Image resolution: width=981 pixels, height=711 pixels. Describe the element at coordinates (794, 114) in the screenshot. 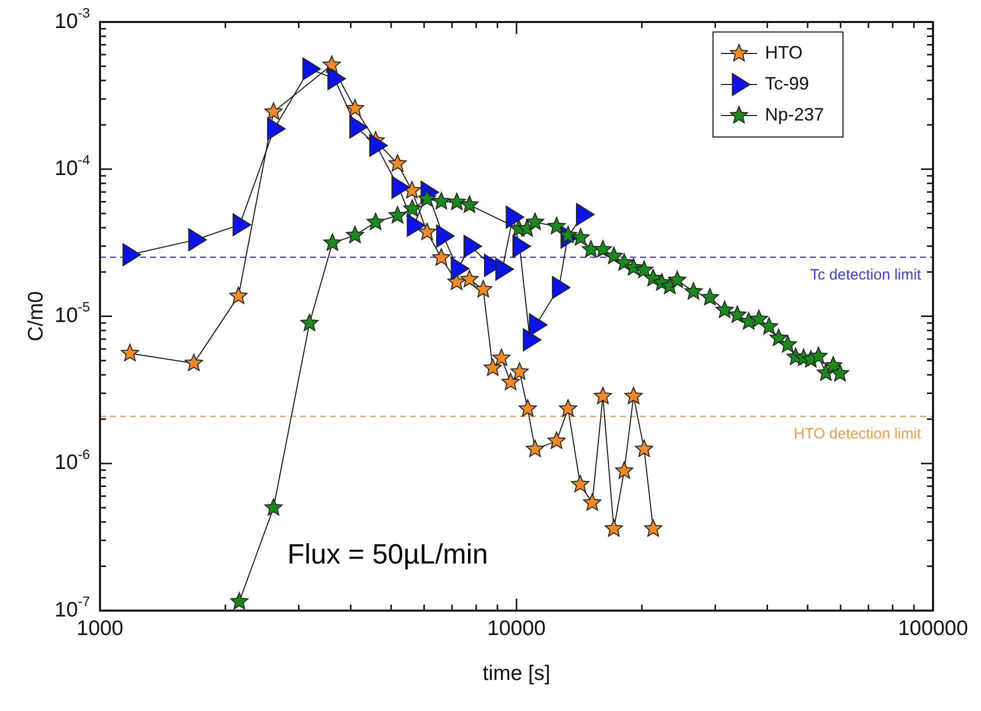

I see `legend-label: Np-237` at that location.